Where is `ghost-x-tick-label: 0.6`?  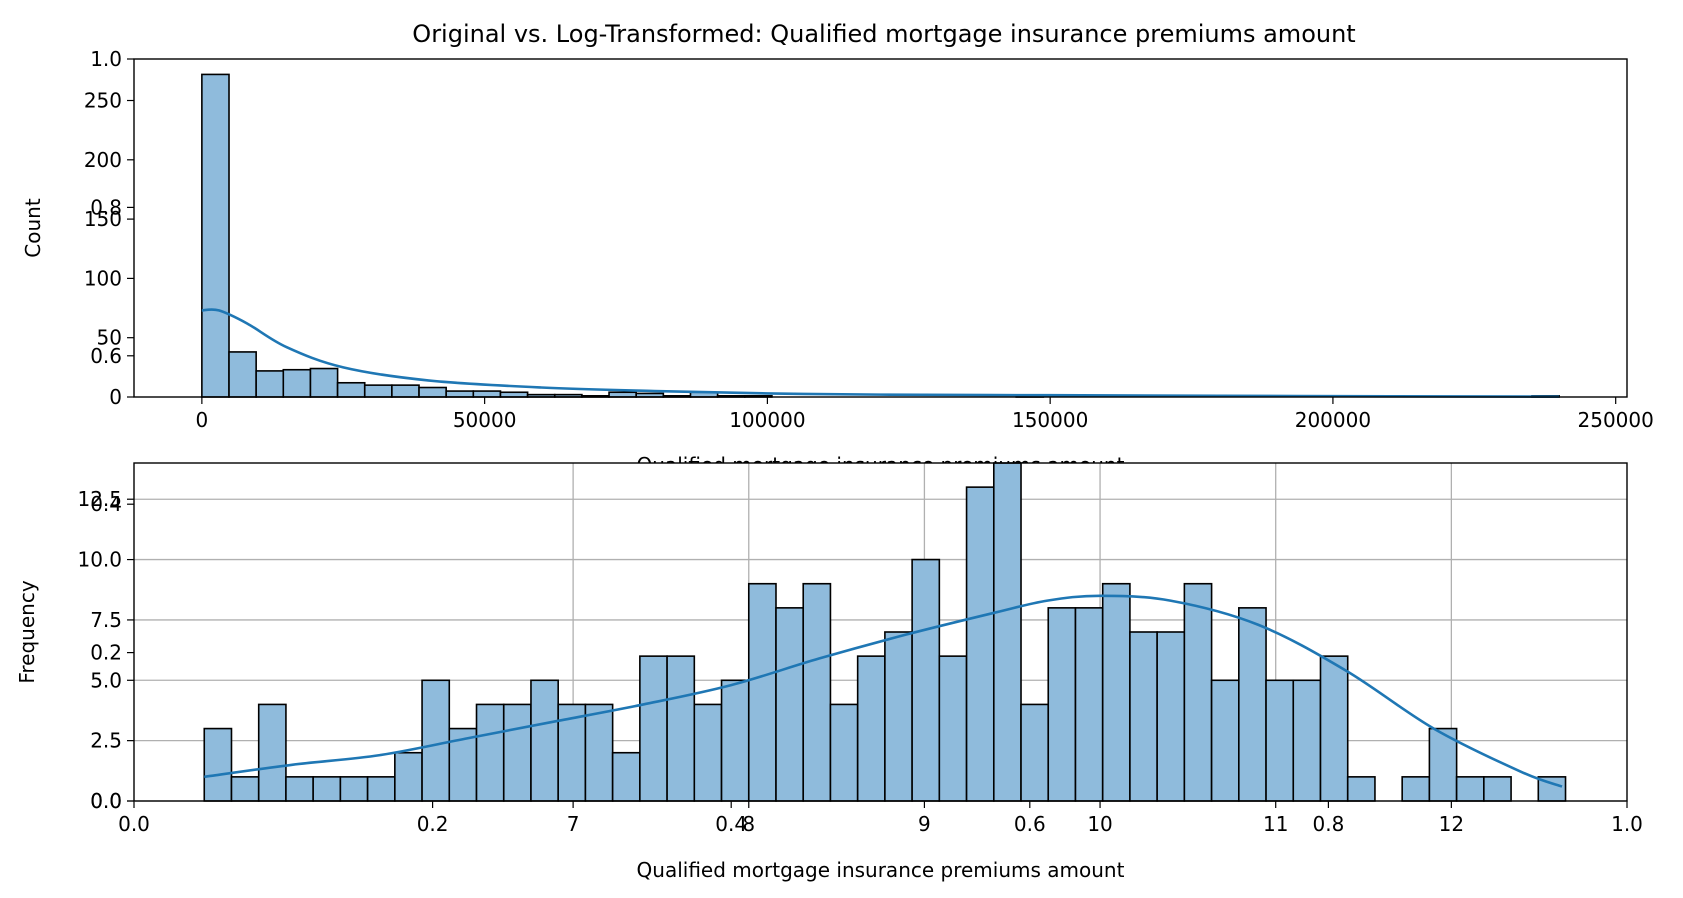 ghost-x-tick-label: 0.6 is located at coordinates (1030, 824).